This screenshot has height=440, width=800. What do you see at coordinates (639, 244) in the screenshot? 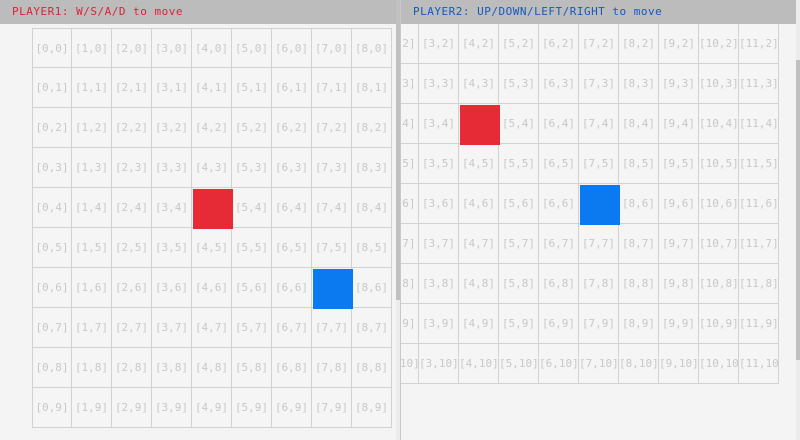
I see `grid-cell: [8,7]` at bounding box center [639, 244].